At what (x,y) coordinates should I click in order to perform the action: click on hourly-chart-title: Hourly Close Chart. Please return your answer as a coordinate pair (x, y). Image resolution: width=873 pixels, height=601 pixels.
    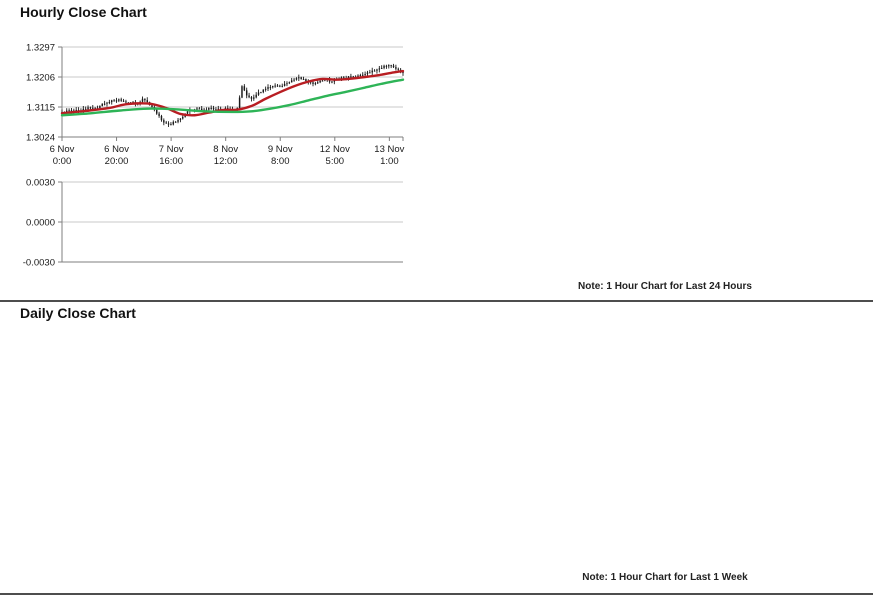
    Looking at the image, I should click on (83, 12).